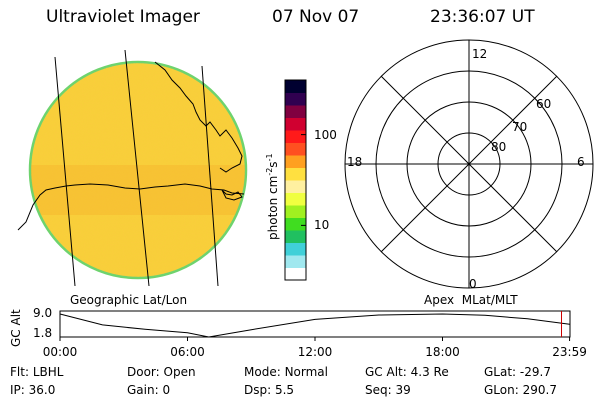  What do you see at coordinates (315, 339) in the screenshot?
I see `altitude-xticks` at bounding box center [315, 339].